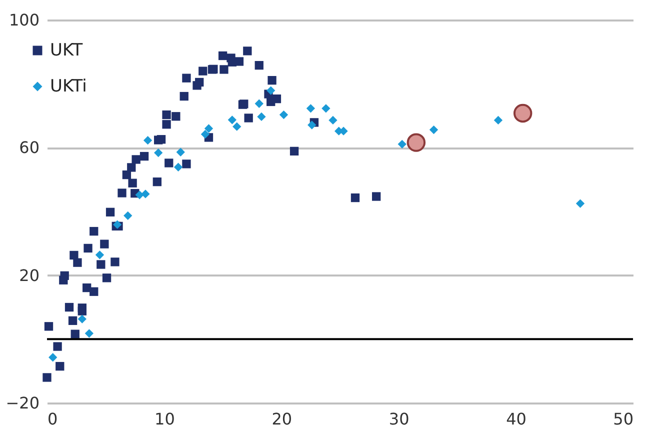 This screenshot has height=437, width=658. I want to click on x-tick-label: 40, so click(516, 419).